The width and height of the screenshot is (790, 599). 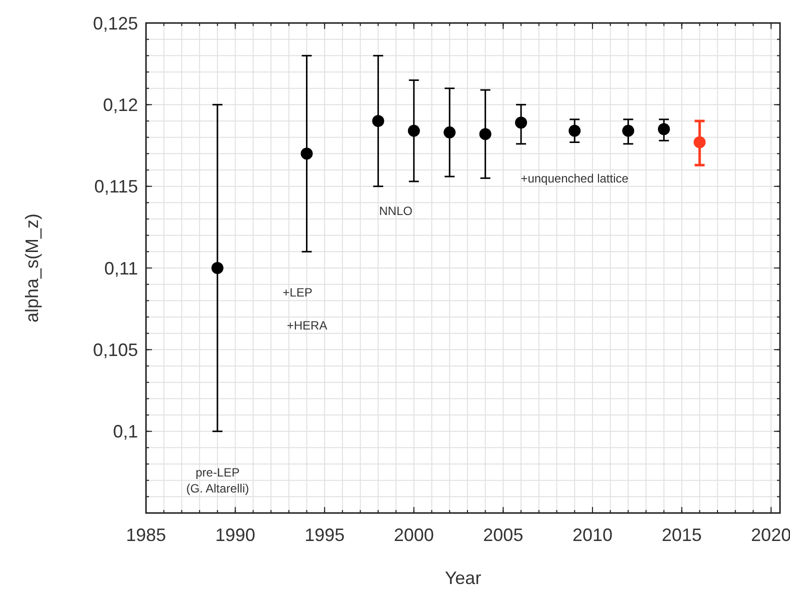 I want to click on annotation: pre-LEP, so click(x=218, y=473).